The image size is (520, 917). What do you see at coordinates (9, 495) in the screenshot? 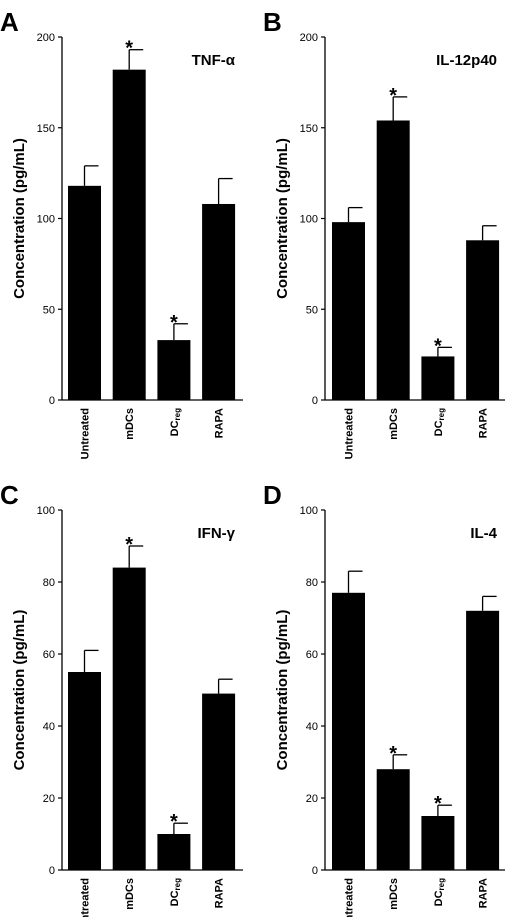
I see `panel-letter: C` at bounding box center [9, 495].